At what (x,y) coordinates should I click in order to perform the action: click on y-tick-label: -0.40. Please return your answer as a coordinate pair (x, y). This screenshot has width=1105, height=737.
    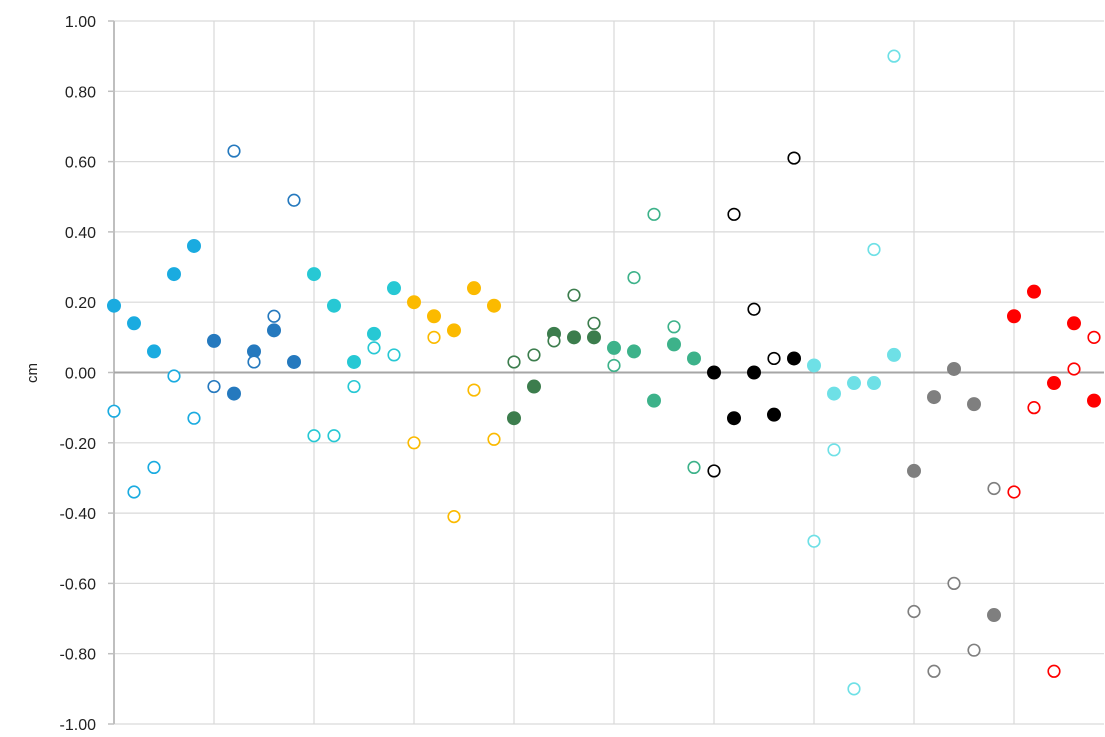
    Looking at the image, I should click on (78, 514).